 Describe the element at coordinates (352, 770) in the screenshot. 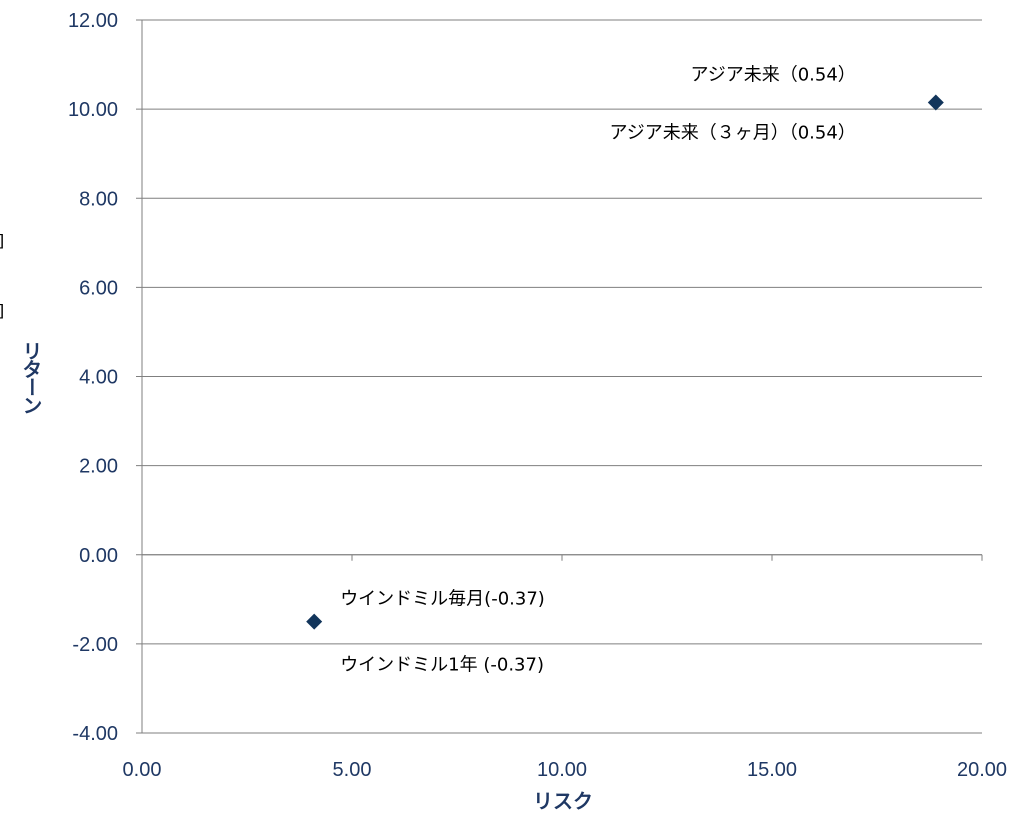

I see `x-tick-label-1: 5.00` at that location.